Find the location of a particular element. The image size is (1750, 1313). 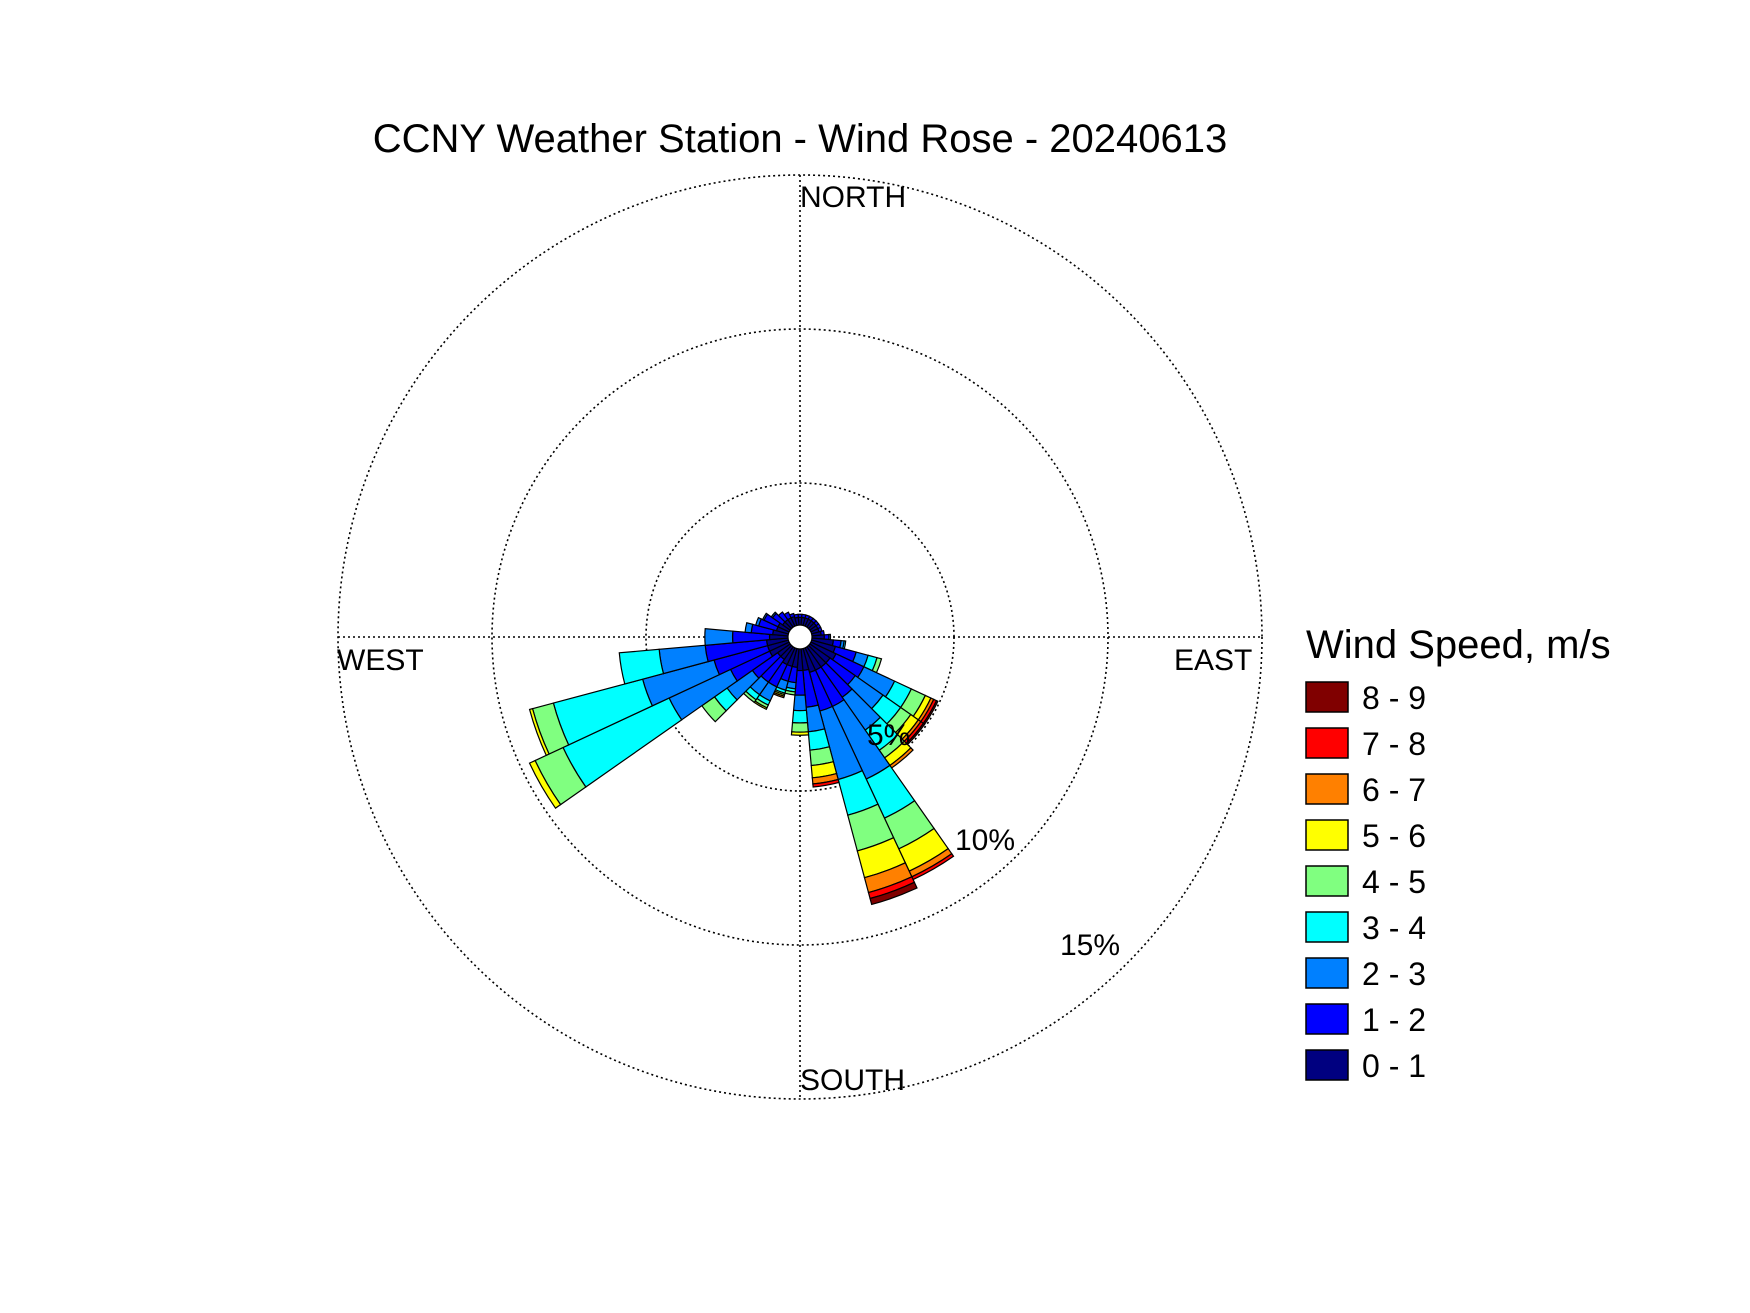

legend-label: 8 - 9 is located at coordinates (1394, 698).